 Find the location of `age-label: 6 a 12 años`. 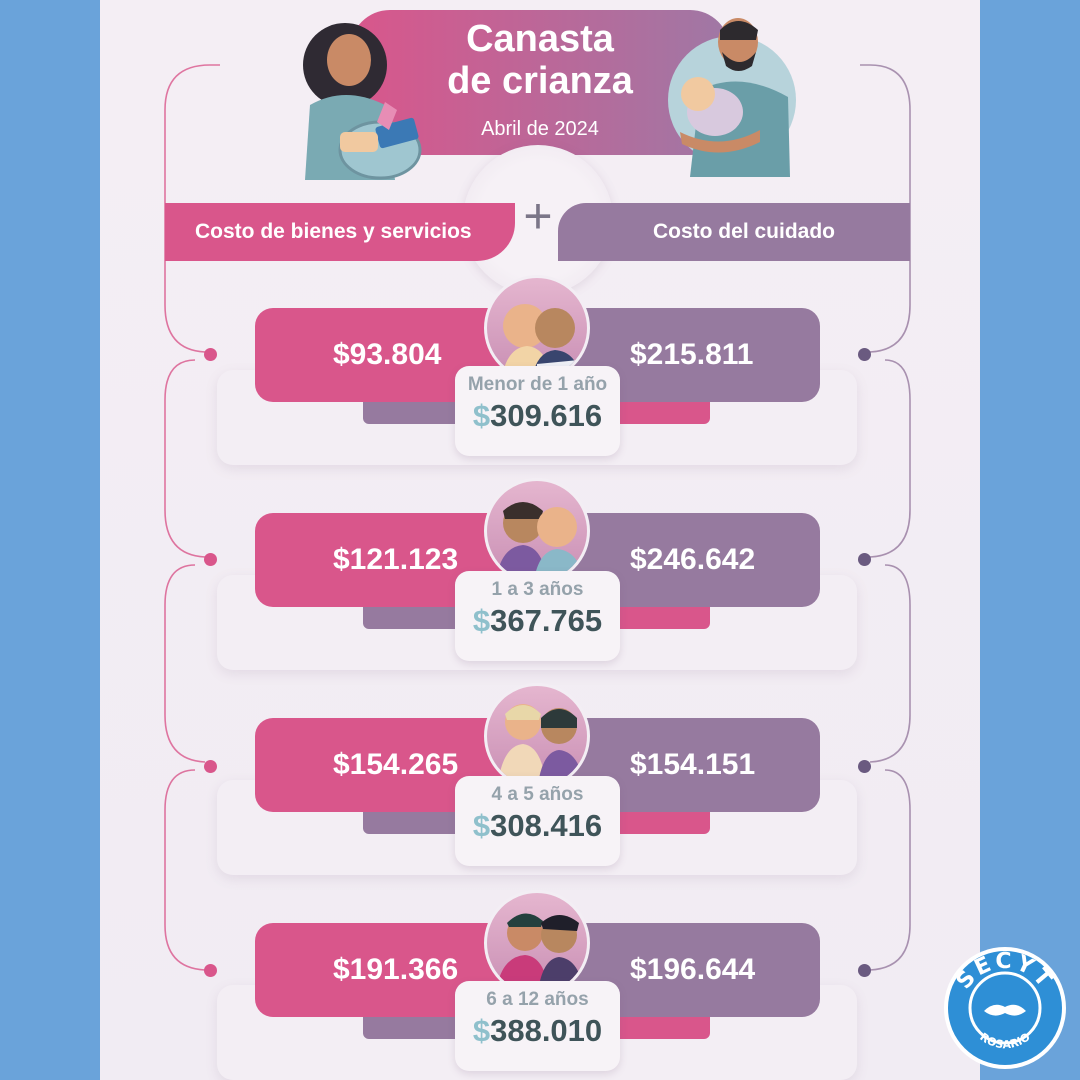

age-label: 6 a 12 años is located at coordinates (537, 999).